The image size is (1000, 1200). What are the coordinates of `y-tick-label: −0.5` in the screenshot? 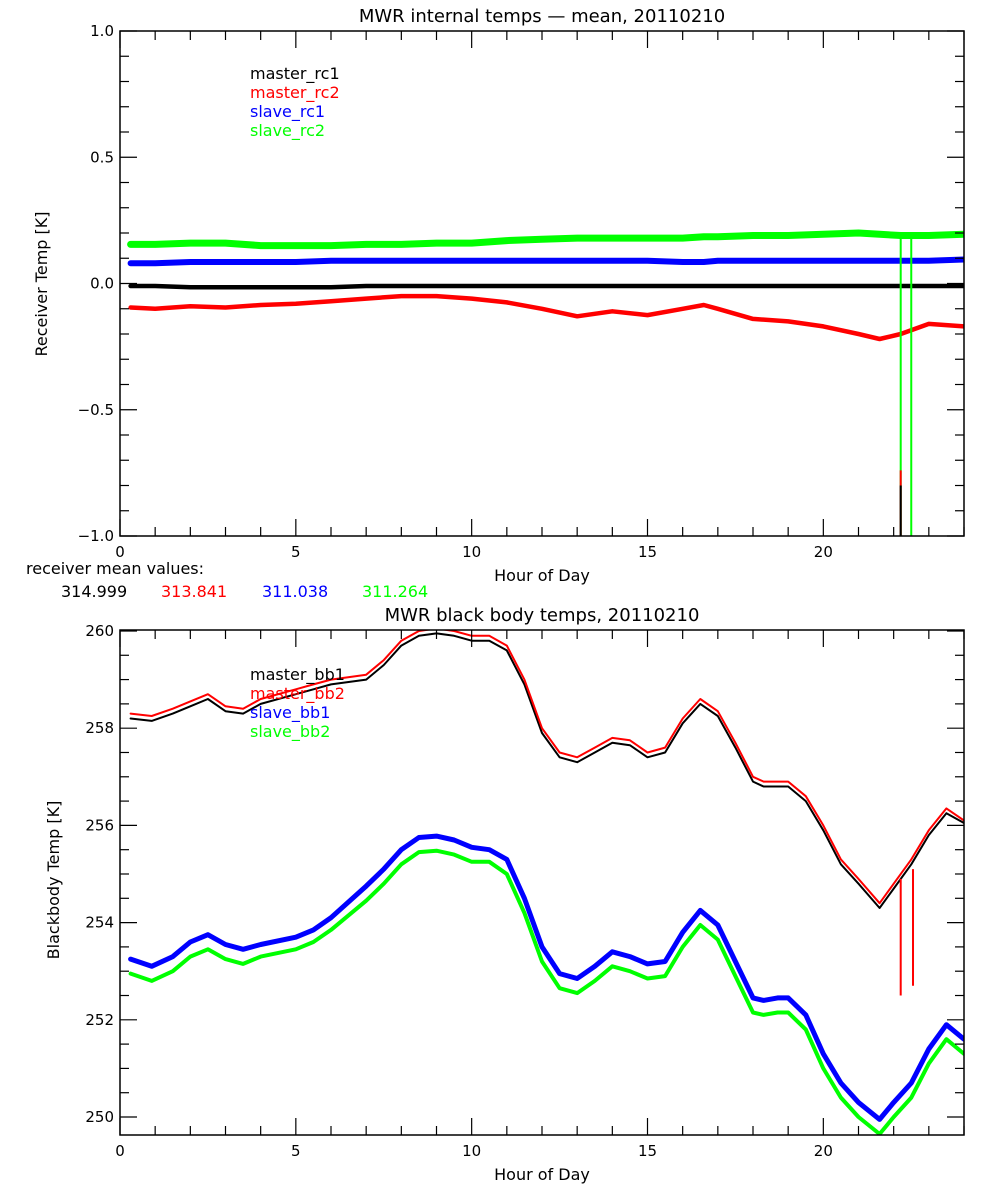 It's located at (96, 410).